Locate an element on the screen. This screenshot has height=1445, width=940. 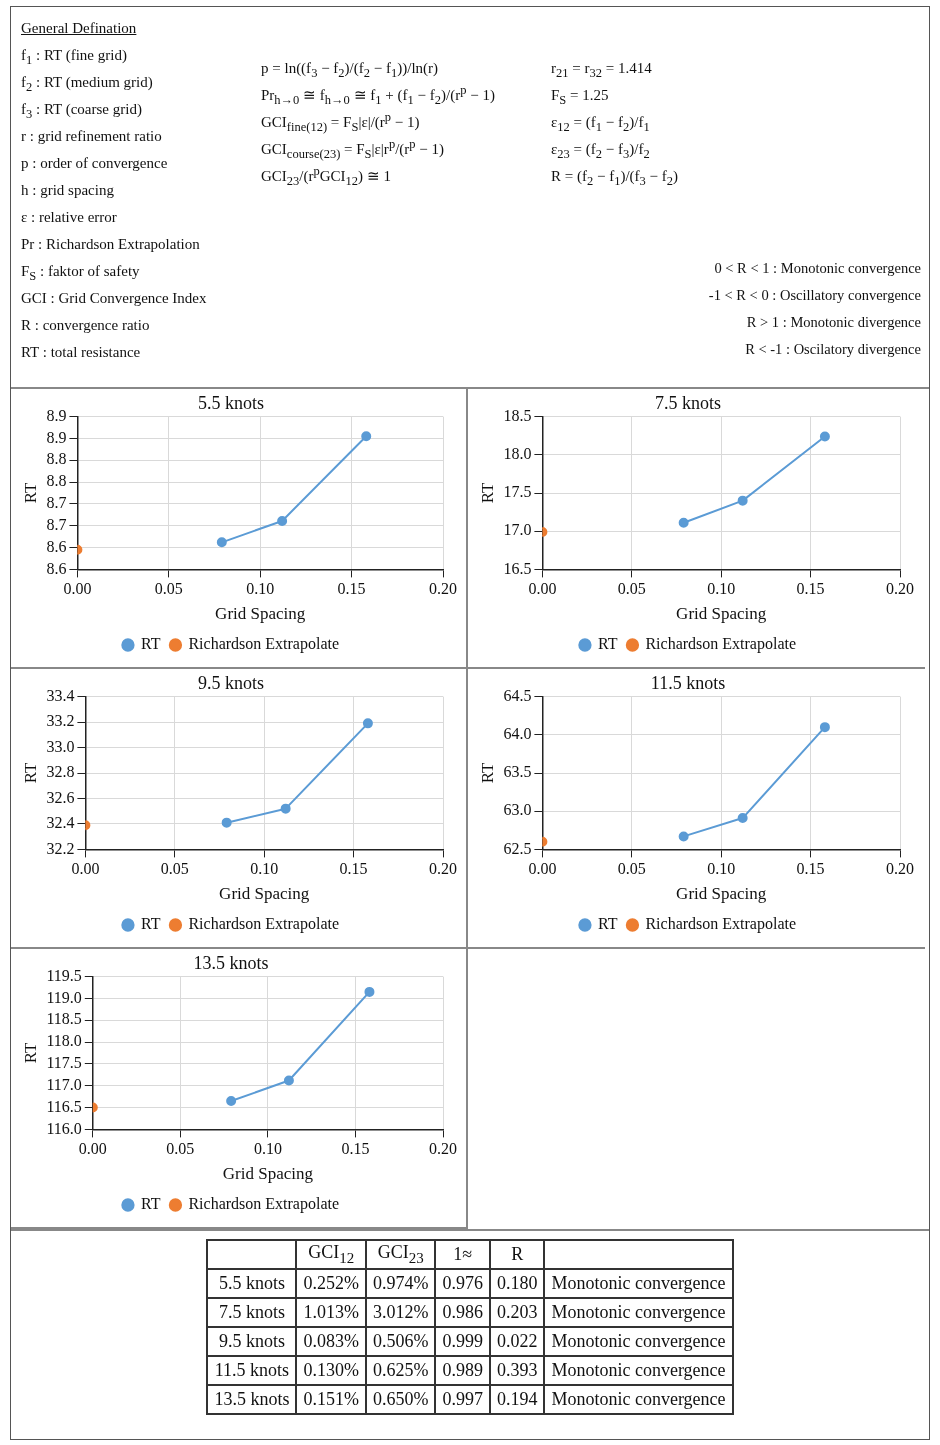
text: 3.012% is located at coordinates (400, 1312).